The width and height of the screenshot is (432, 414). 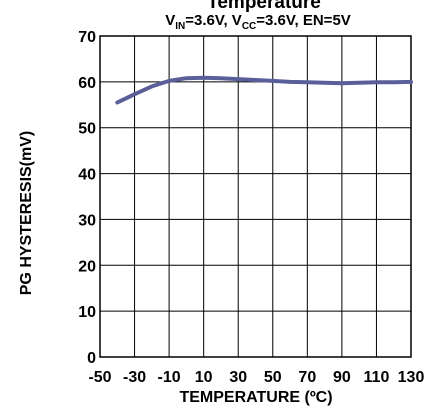 What do you see at coordinates (411, 377) in the screenshot?
I see `x-tick-label: 130` at bounding box center [411, 377].